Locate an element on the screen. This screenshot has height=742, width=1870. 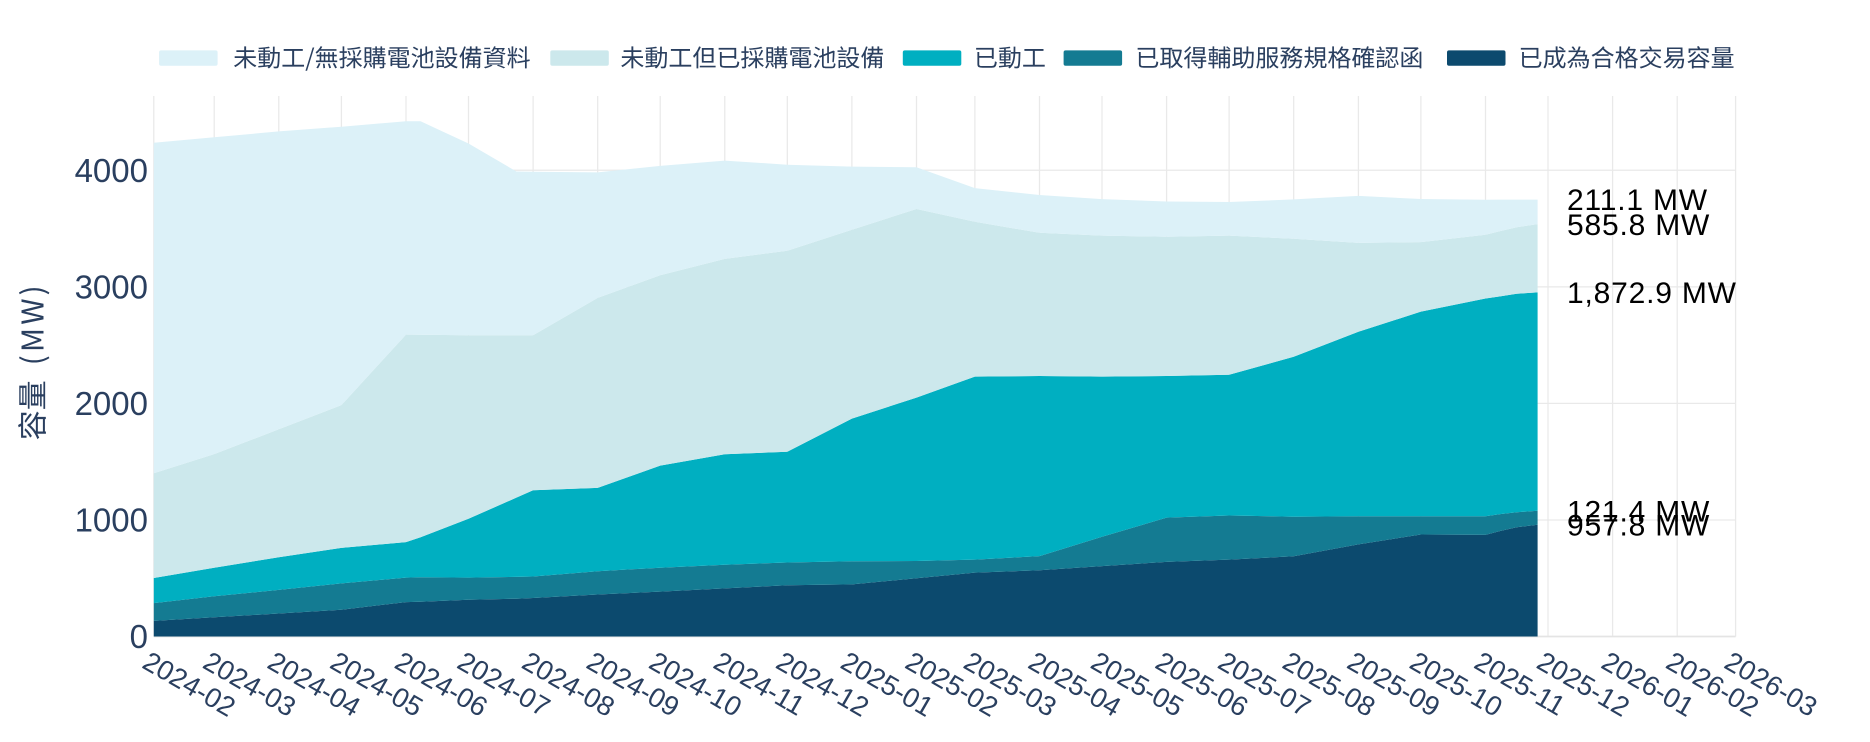
svg-text: 211.1 MW is located at coordinates (1637, 200).